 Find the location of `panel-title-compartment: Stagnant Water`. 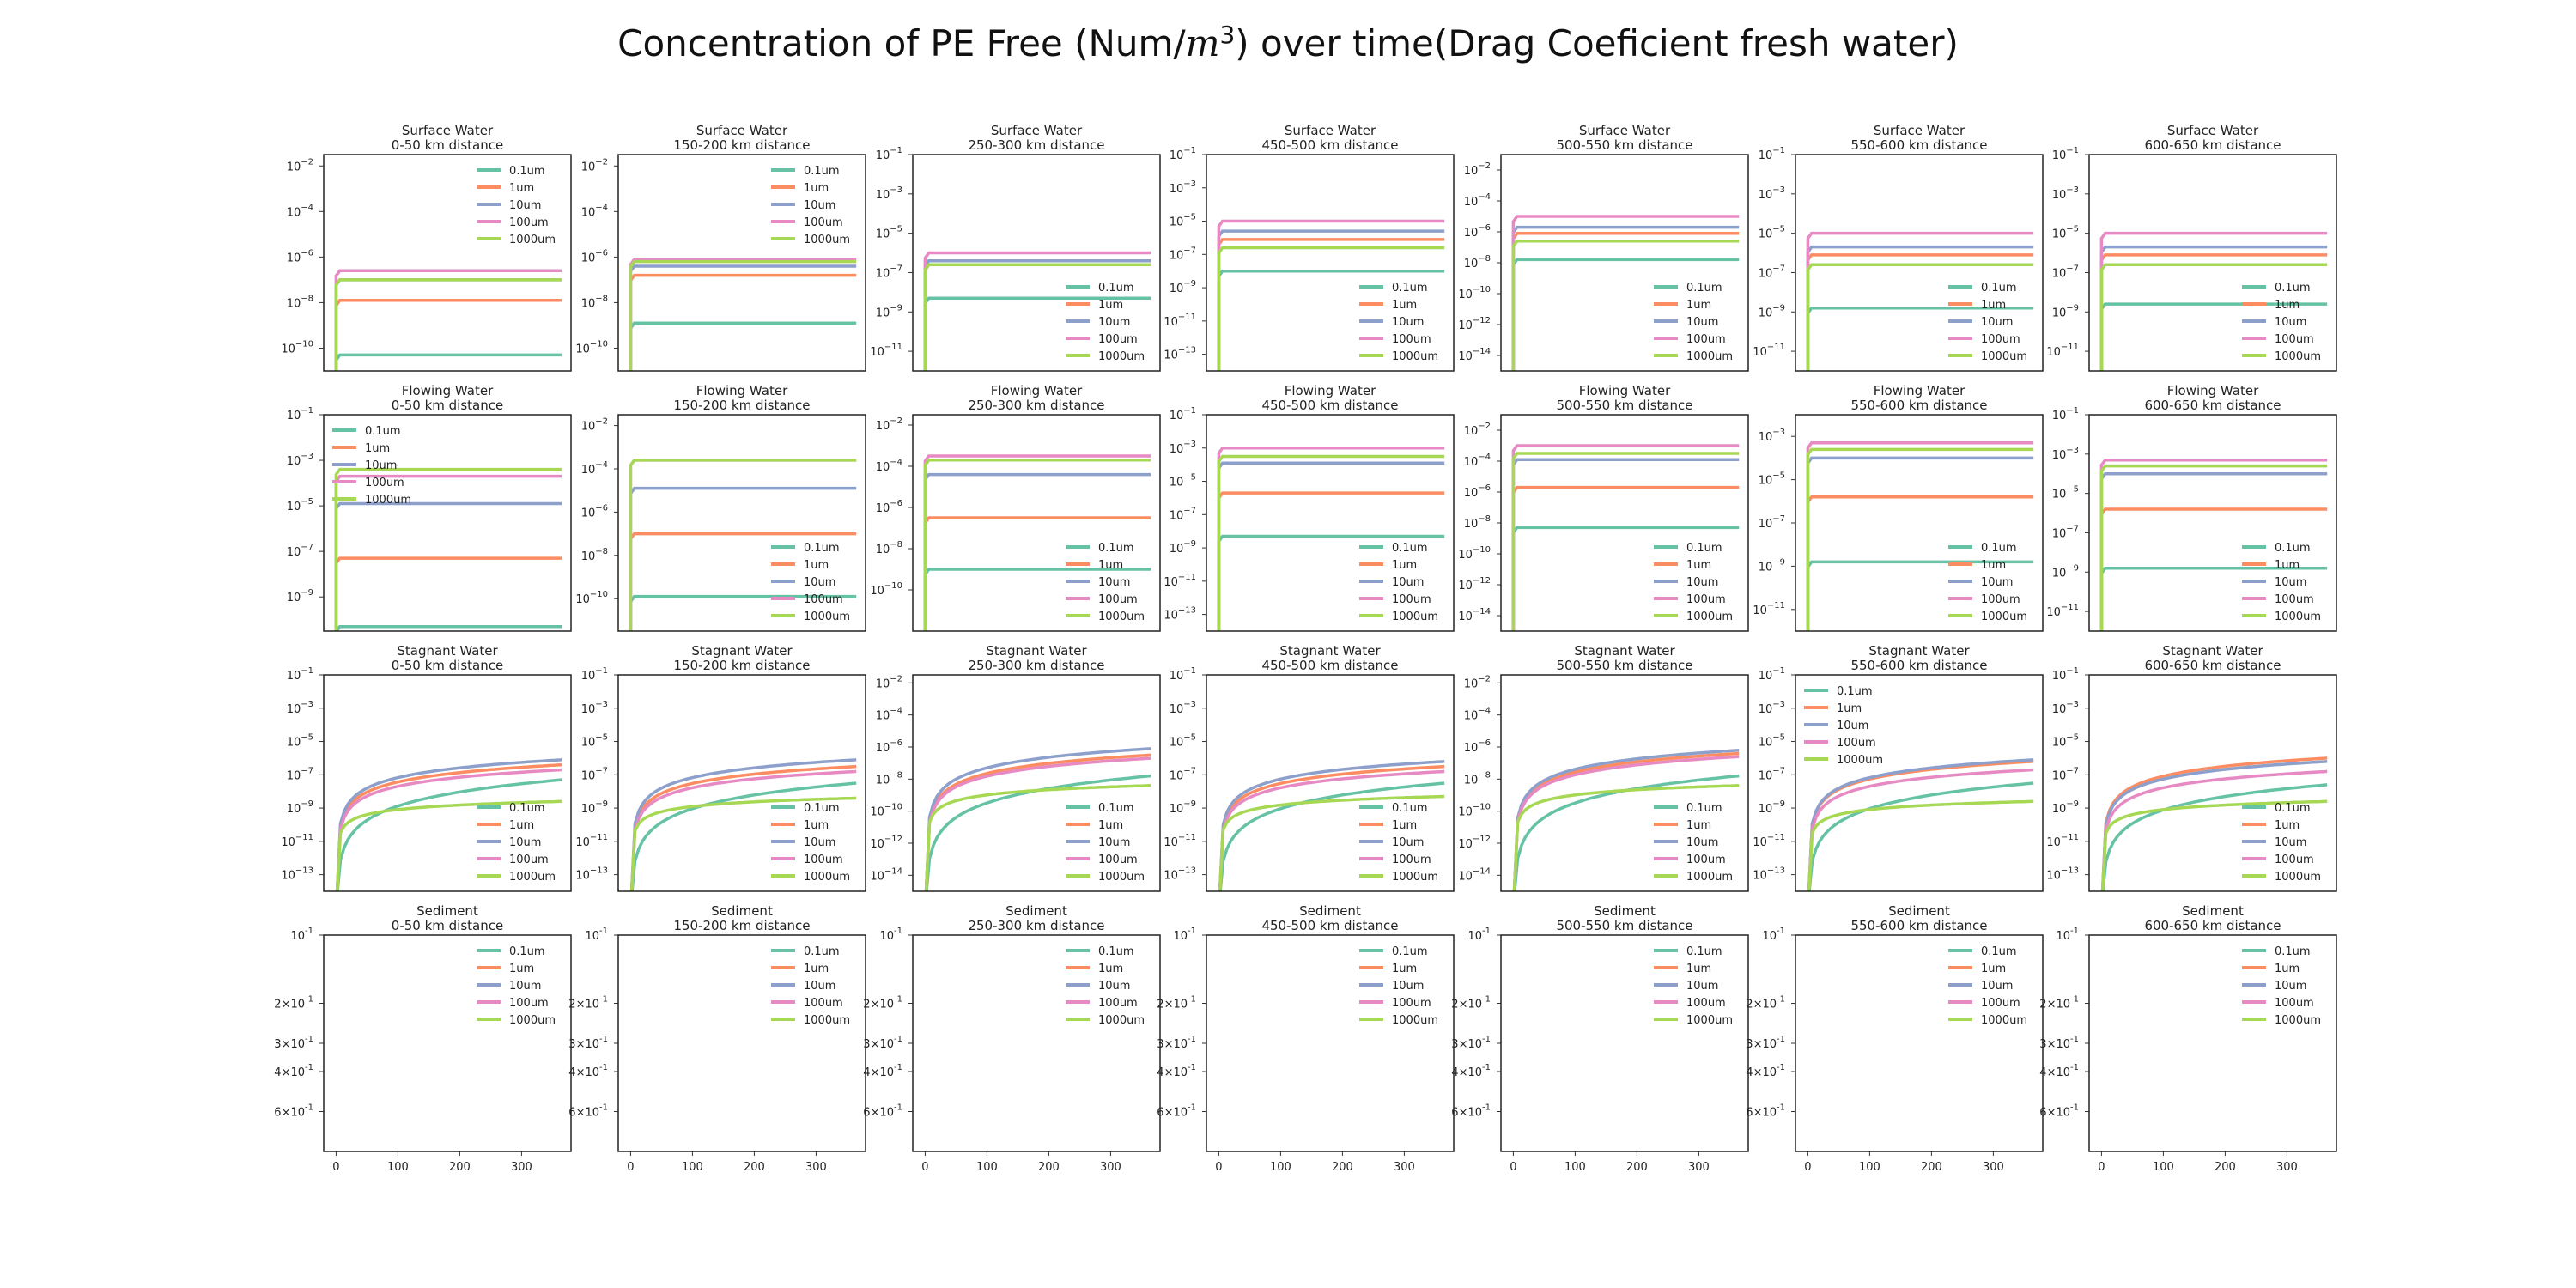

panel-title-compartment: Stagnant Water is located at coordinates (1330, 651).